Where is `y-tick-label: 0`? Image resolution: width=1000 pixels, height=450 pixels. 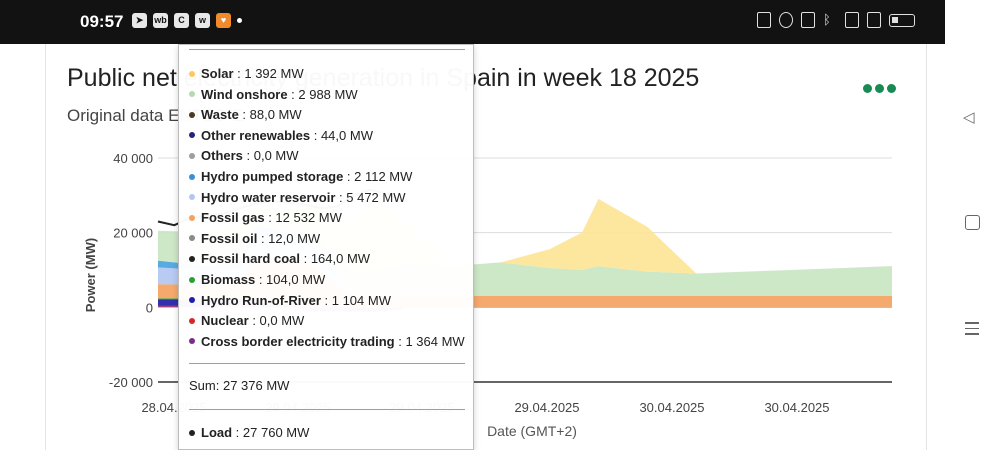 y-tick-label: 0 is located at coordinates (149, 307).